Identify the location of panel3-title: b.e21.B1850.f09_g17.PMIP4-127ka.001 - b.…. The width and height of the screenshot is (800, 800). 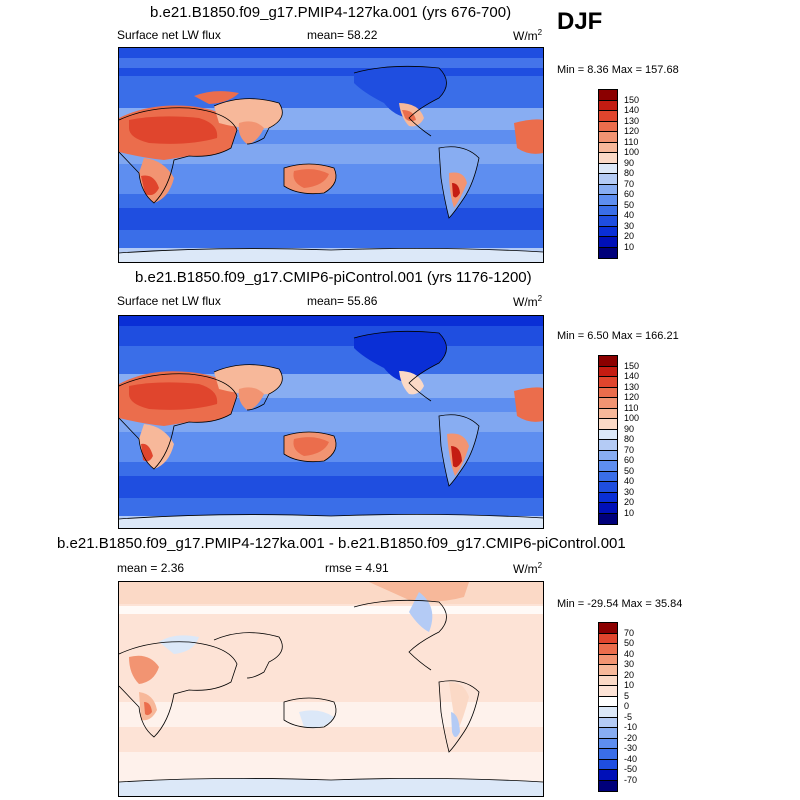
(341, 543).